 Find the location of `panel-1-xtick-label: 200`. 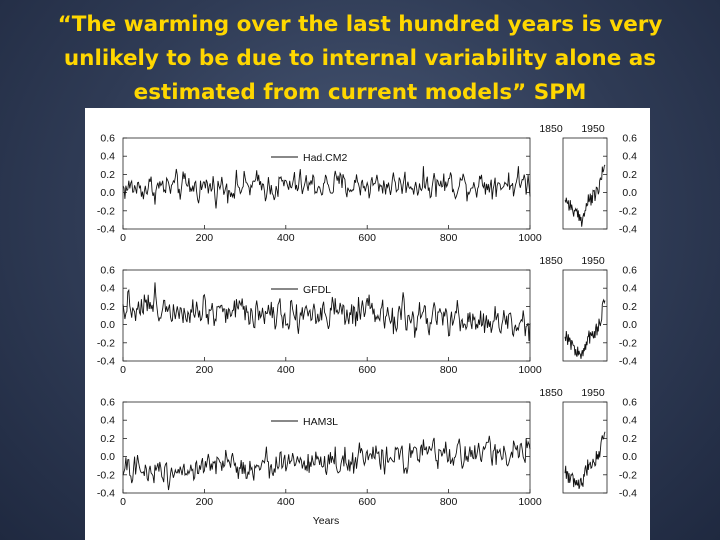

panel-1-xtick-label: 200 is located at coordinates (205, 238).